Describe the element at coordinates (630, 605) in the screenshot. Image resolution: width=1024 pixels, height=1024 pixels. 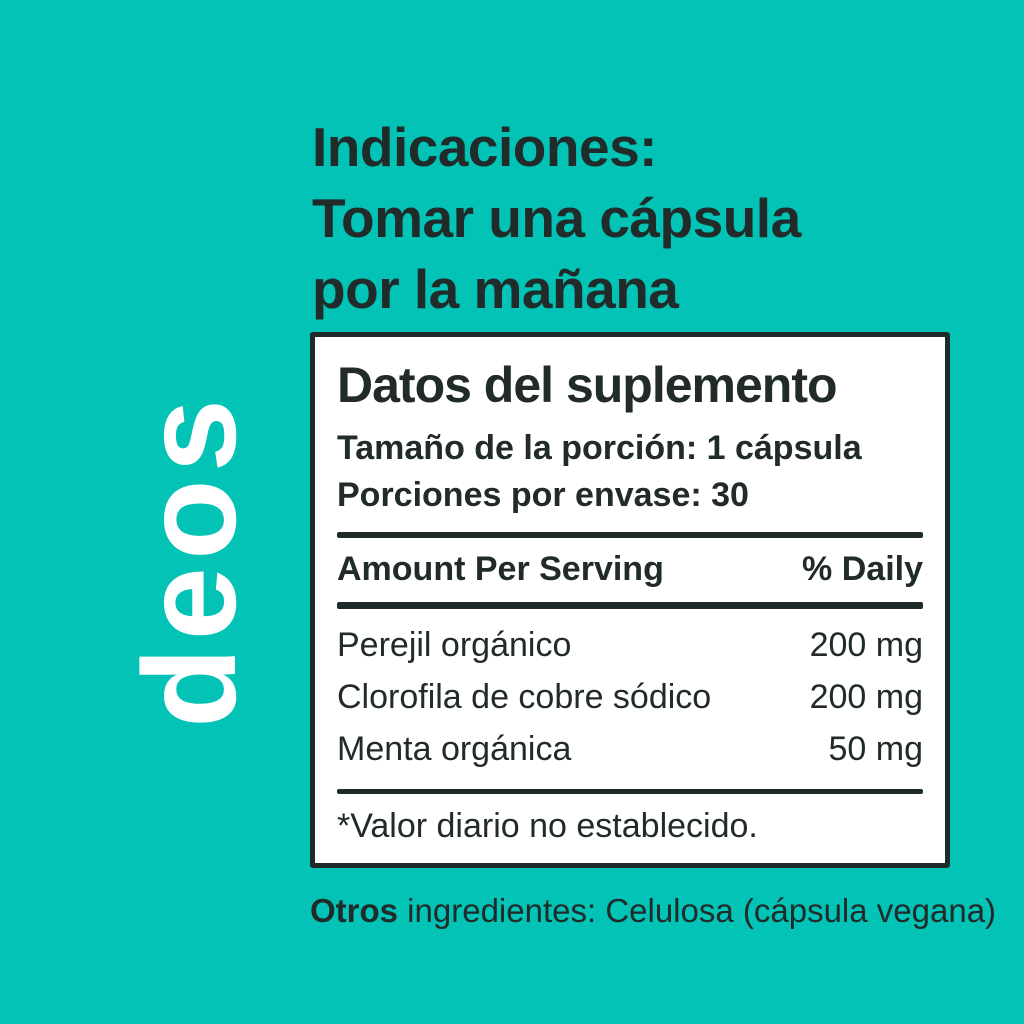
I see `divider-rule-header` at that location.